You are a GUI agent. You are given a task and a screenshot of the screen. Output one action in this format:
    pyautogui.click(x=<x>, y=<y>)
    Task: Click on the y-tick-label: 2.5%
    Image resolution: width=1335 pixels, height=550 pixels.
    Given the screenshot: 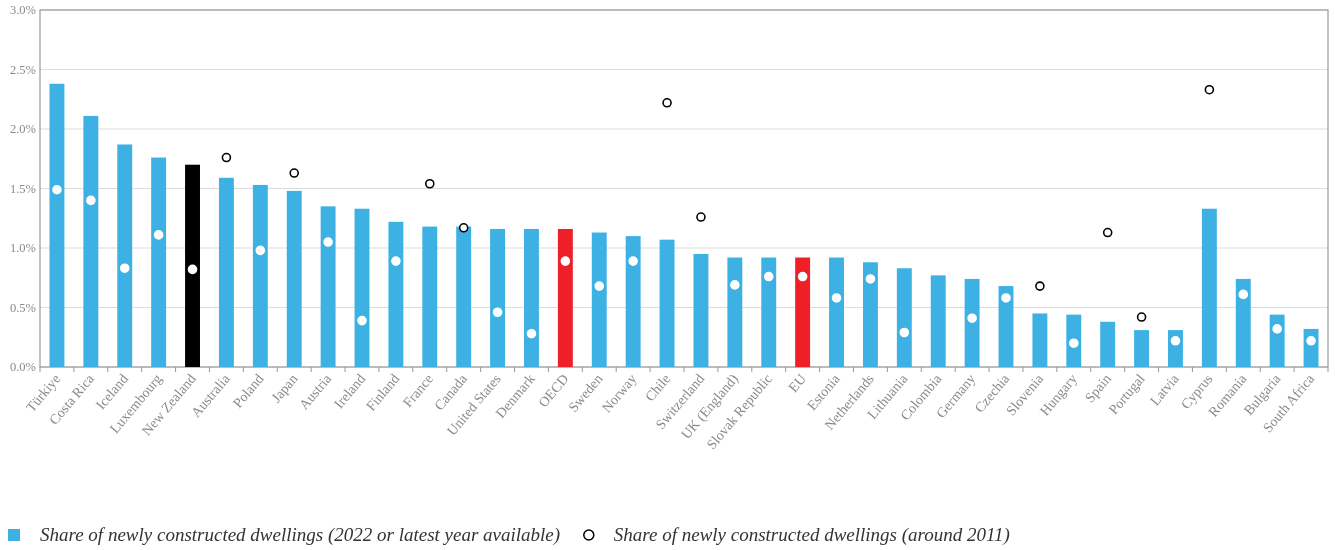 What is the action you would take?
    pyautogui.click(x=22, y=69)
    